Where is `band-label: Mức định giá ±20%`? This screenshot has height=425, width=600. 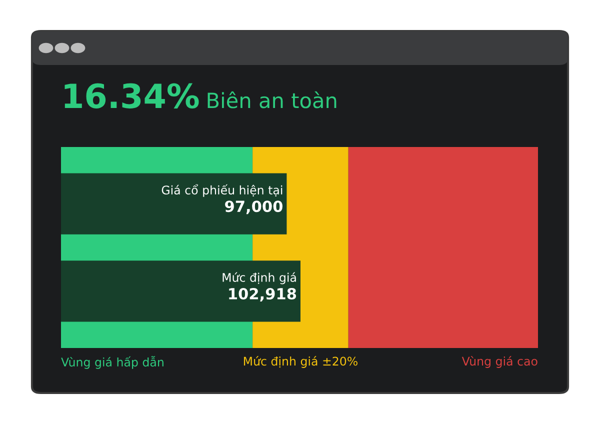
band-label: Mức định giá ±20% is located at coordinates (301, 362).